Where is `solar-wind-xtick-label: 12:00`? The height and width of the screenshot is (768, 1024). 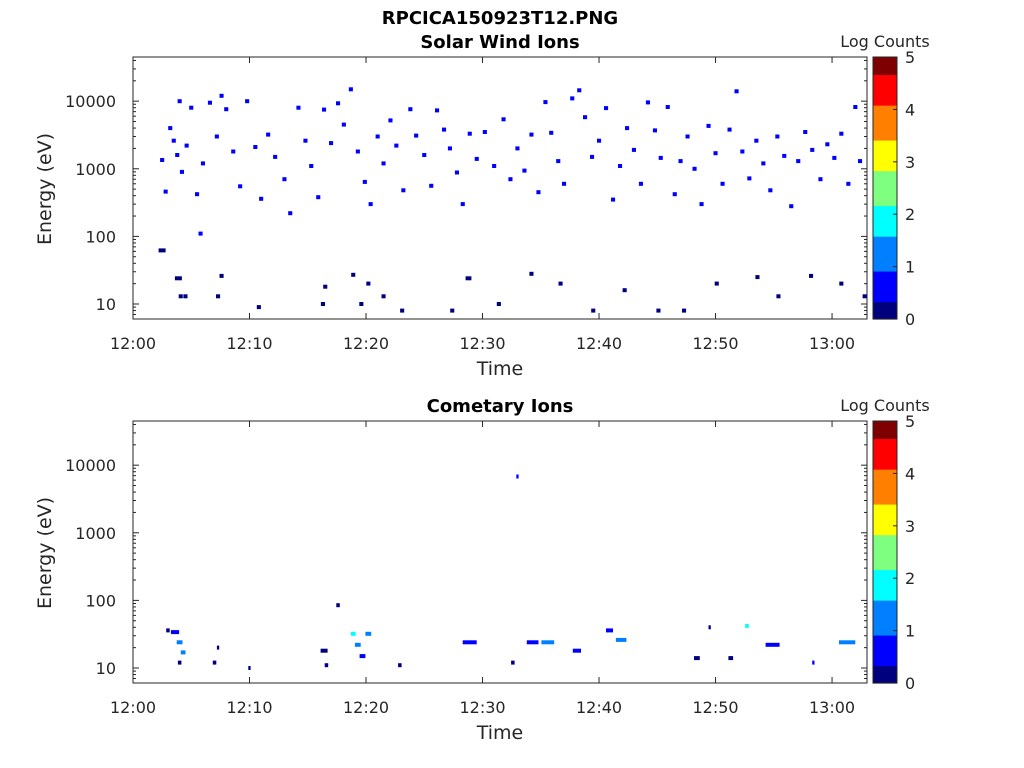
solar-wind-xtick-label: 12:00 is located at coordinates (133, 343).